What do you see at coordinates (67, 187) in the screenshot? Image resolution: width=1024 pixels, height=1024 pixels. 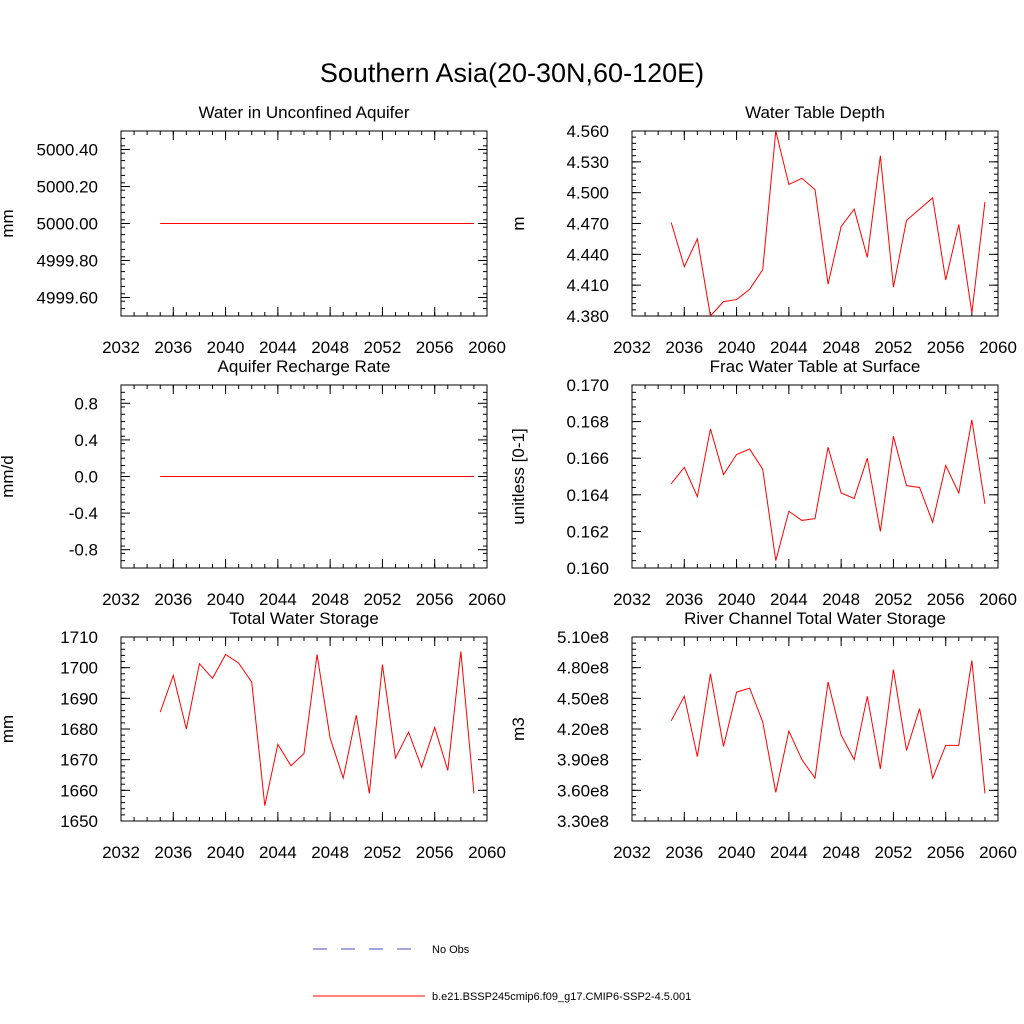 I see `y-tick-label: 5000.20` at bounding box center [67, 187].